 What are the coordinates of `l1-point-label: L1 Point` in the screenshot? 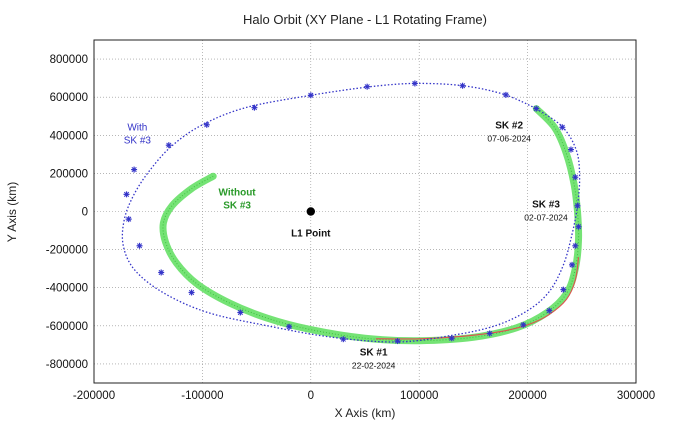 It's located at (311, 234).